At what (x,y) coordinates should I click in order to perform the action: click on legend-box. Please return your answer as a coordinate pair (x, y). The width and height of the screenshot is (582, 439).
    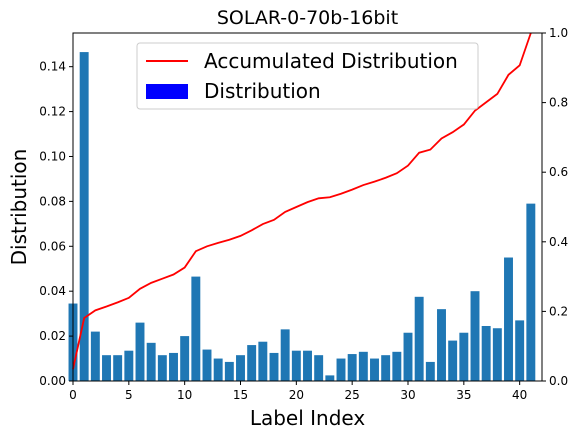
    Looking at the image, I should click on (307, 76).